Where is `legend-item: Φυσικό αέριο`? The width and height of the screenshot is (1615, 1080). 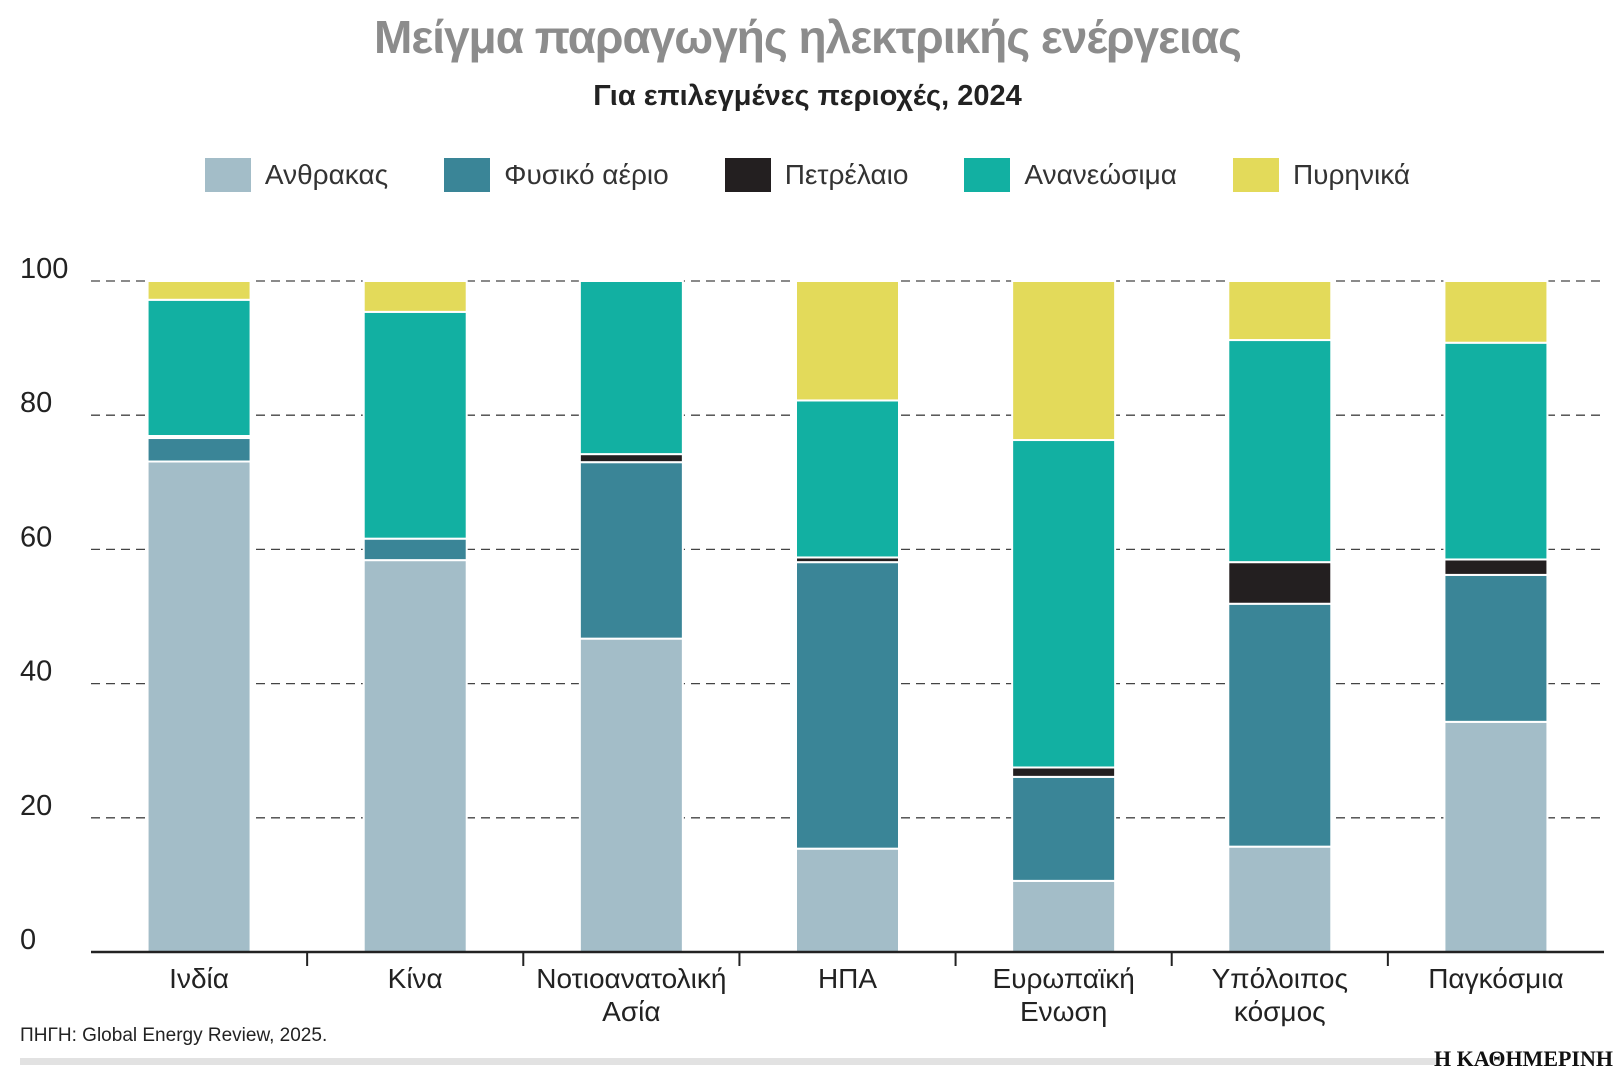 legend-item: Φυσικό αέριο is located at coordinates (556, 175).